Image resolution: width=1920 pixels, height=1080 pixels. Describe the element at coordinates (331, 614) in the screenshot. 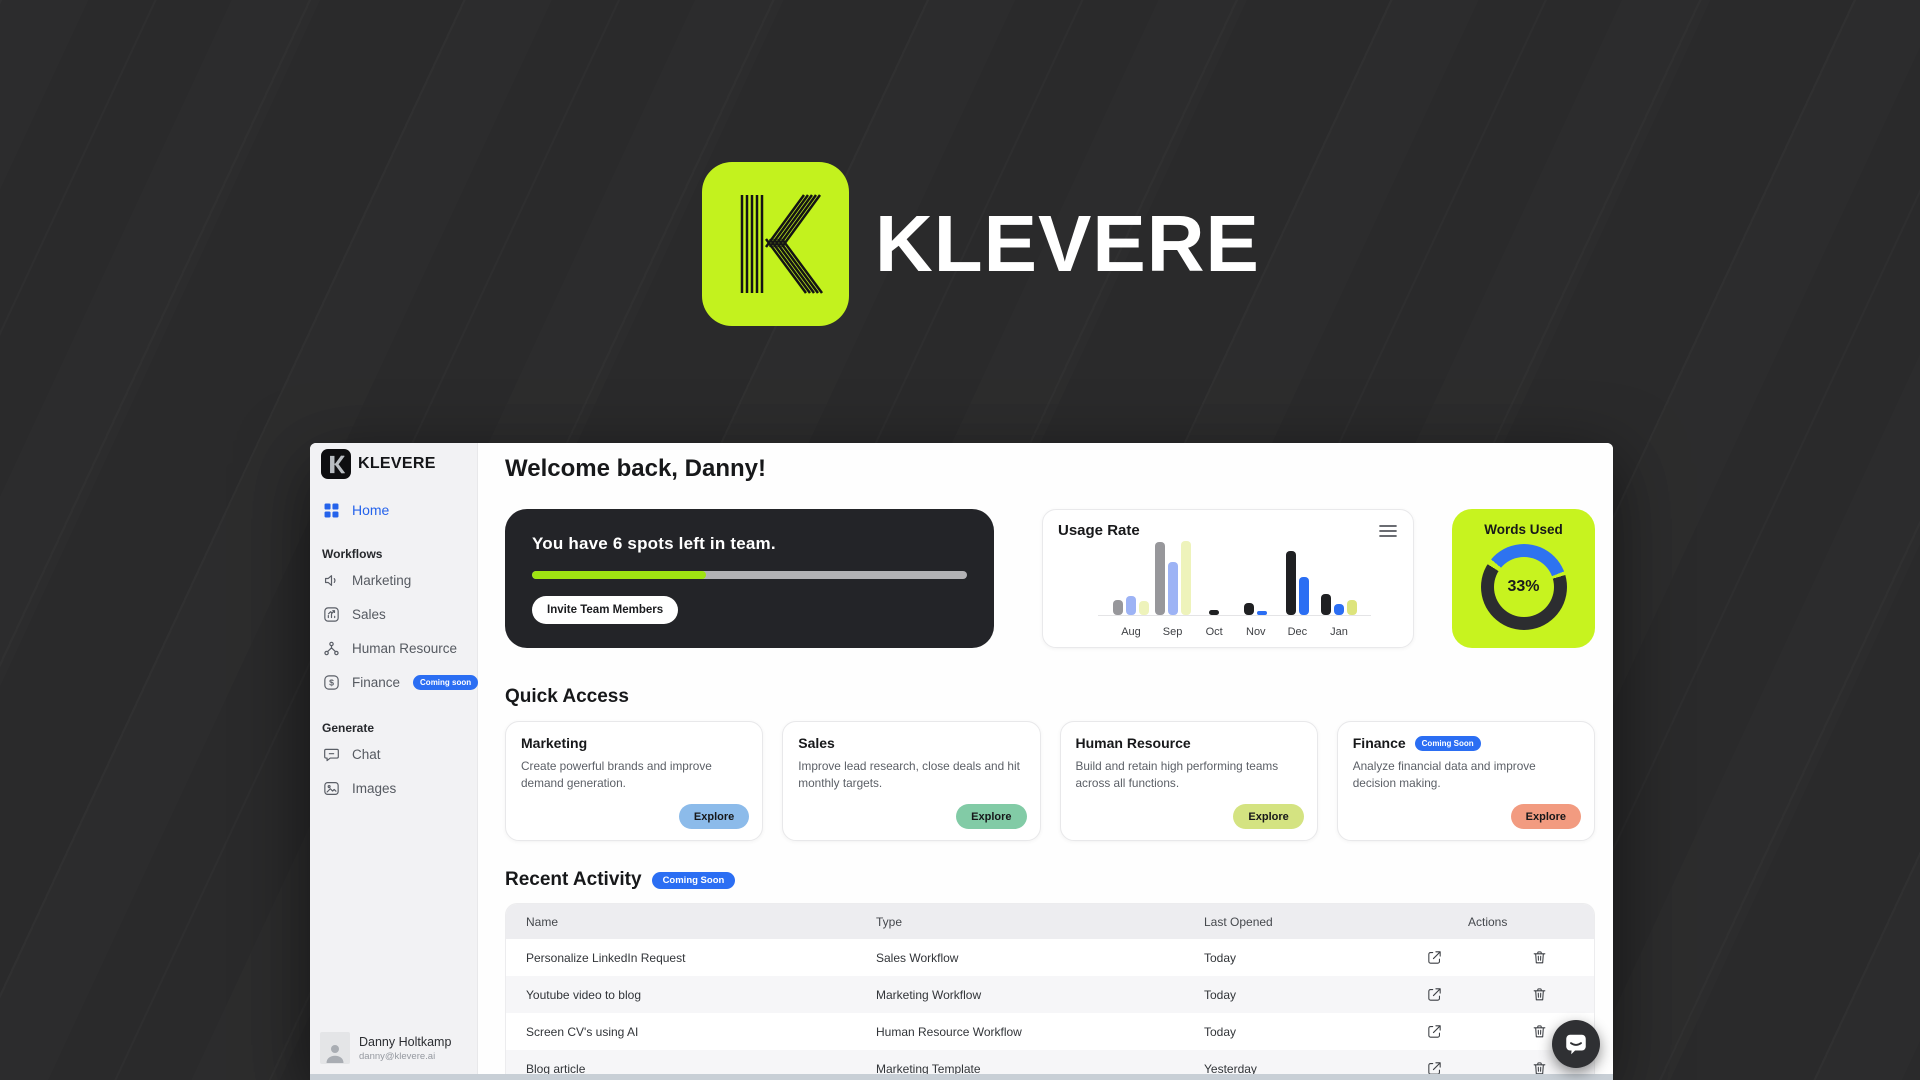

I see `sales-chart-icon` at that location.